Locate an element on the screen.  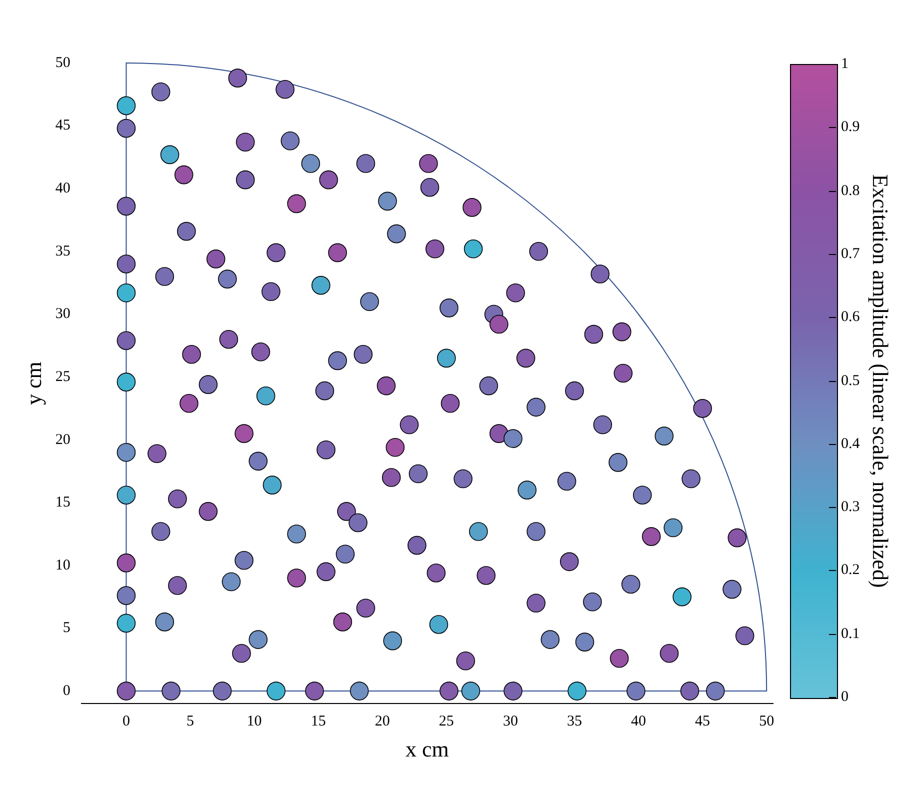
y-tick-label: 10 is located at coordinates (62, 565).